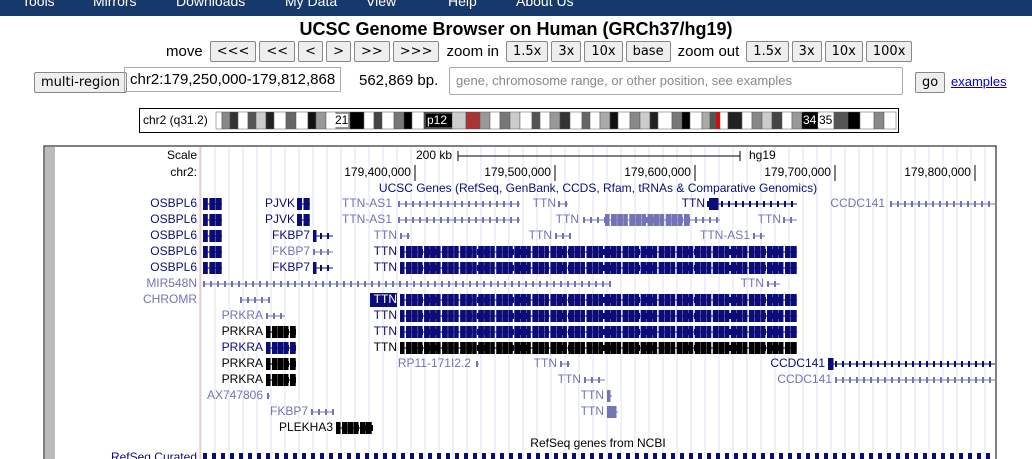 The width and height of the screenshot is (1032, 459). Describe the element at coordinates (371, 51) in the screenshot. I see `nav-button: >>` at that location.